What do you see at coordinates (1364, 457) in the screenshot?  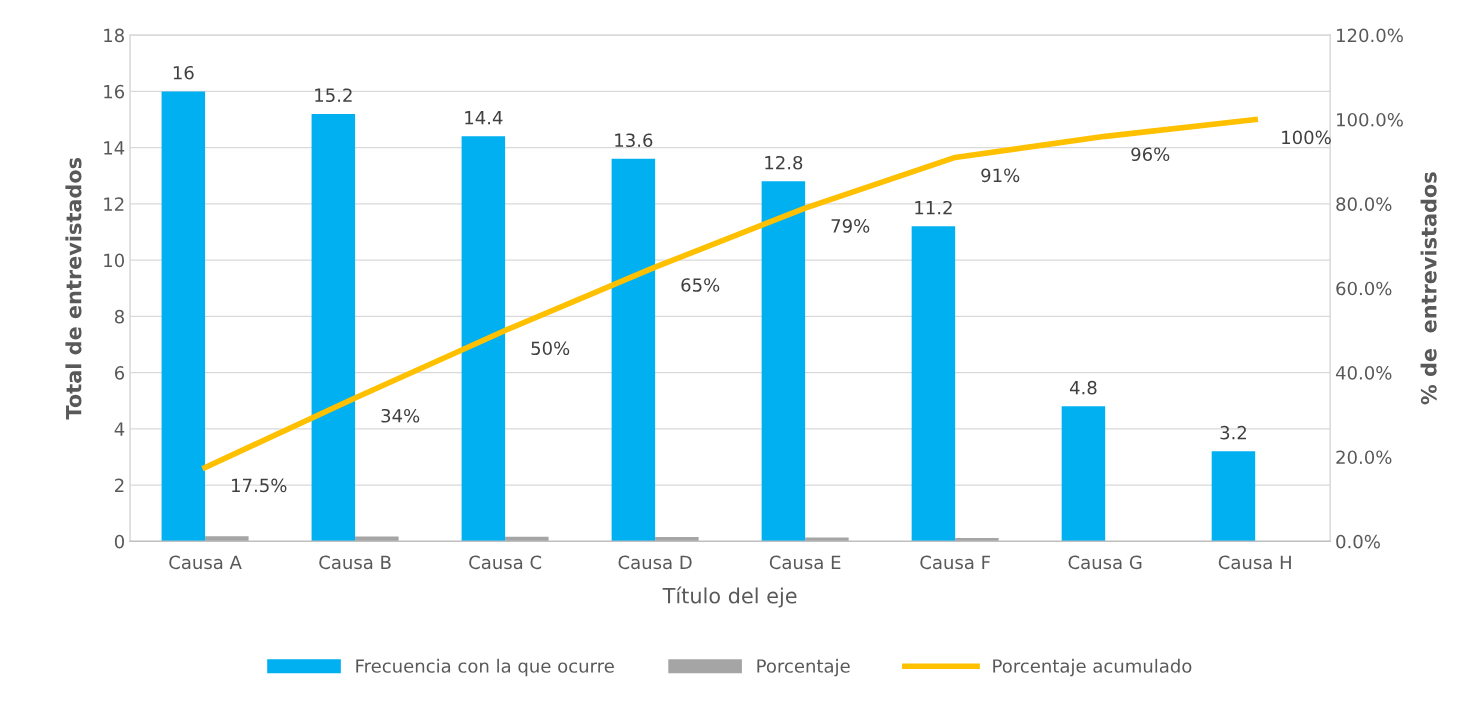 I see `y2-tick-label: 20.0%` at bounding box center [1364, 457].